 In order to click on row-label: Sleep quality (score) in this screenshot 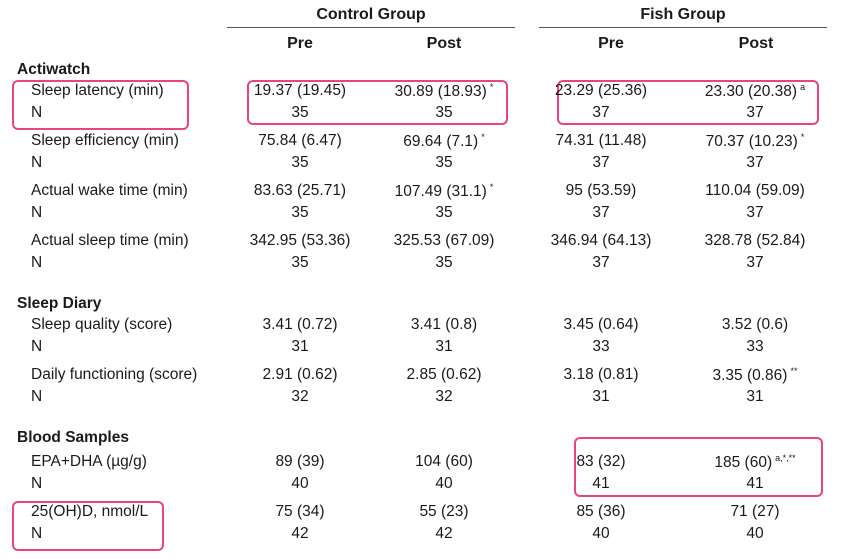, I will do `click(102, 324)`.